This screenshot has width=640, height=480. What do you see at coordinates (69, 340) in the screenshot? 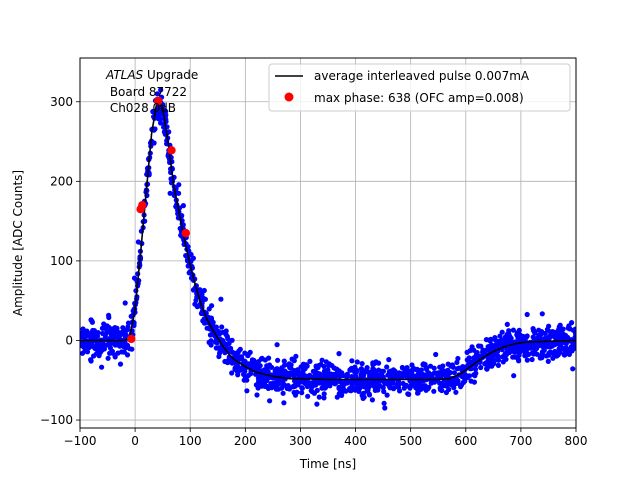
I see `y-tick-label: 0` at bounding box center [69, 340].